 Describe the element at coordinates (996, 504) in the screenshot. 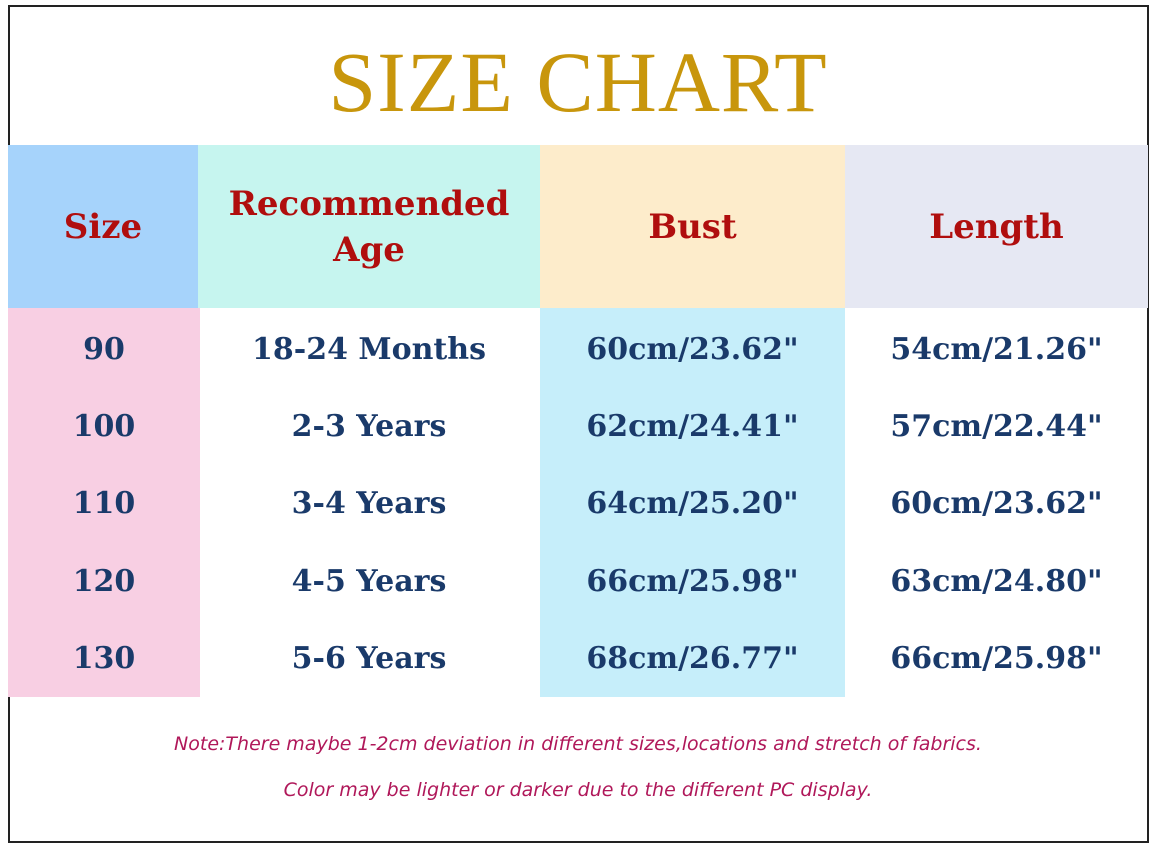

I see `cell-length: 60cm/23.62"` at that location.